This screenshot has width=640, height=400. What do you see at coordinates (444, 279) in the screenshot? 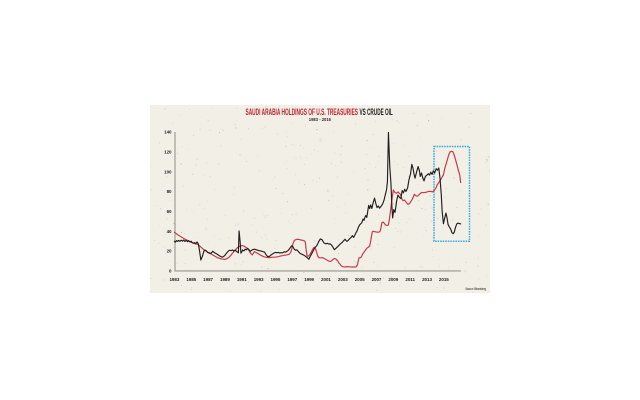
I see `svg-text: 2015` at bounding box center [444, 279].